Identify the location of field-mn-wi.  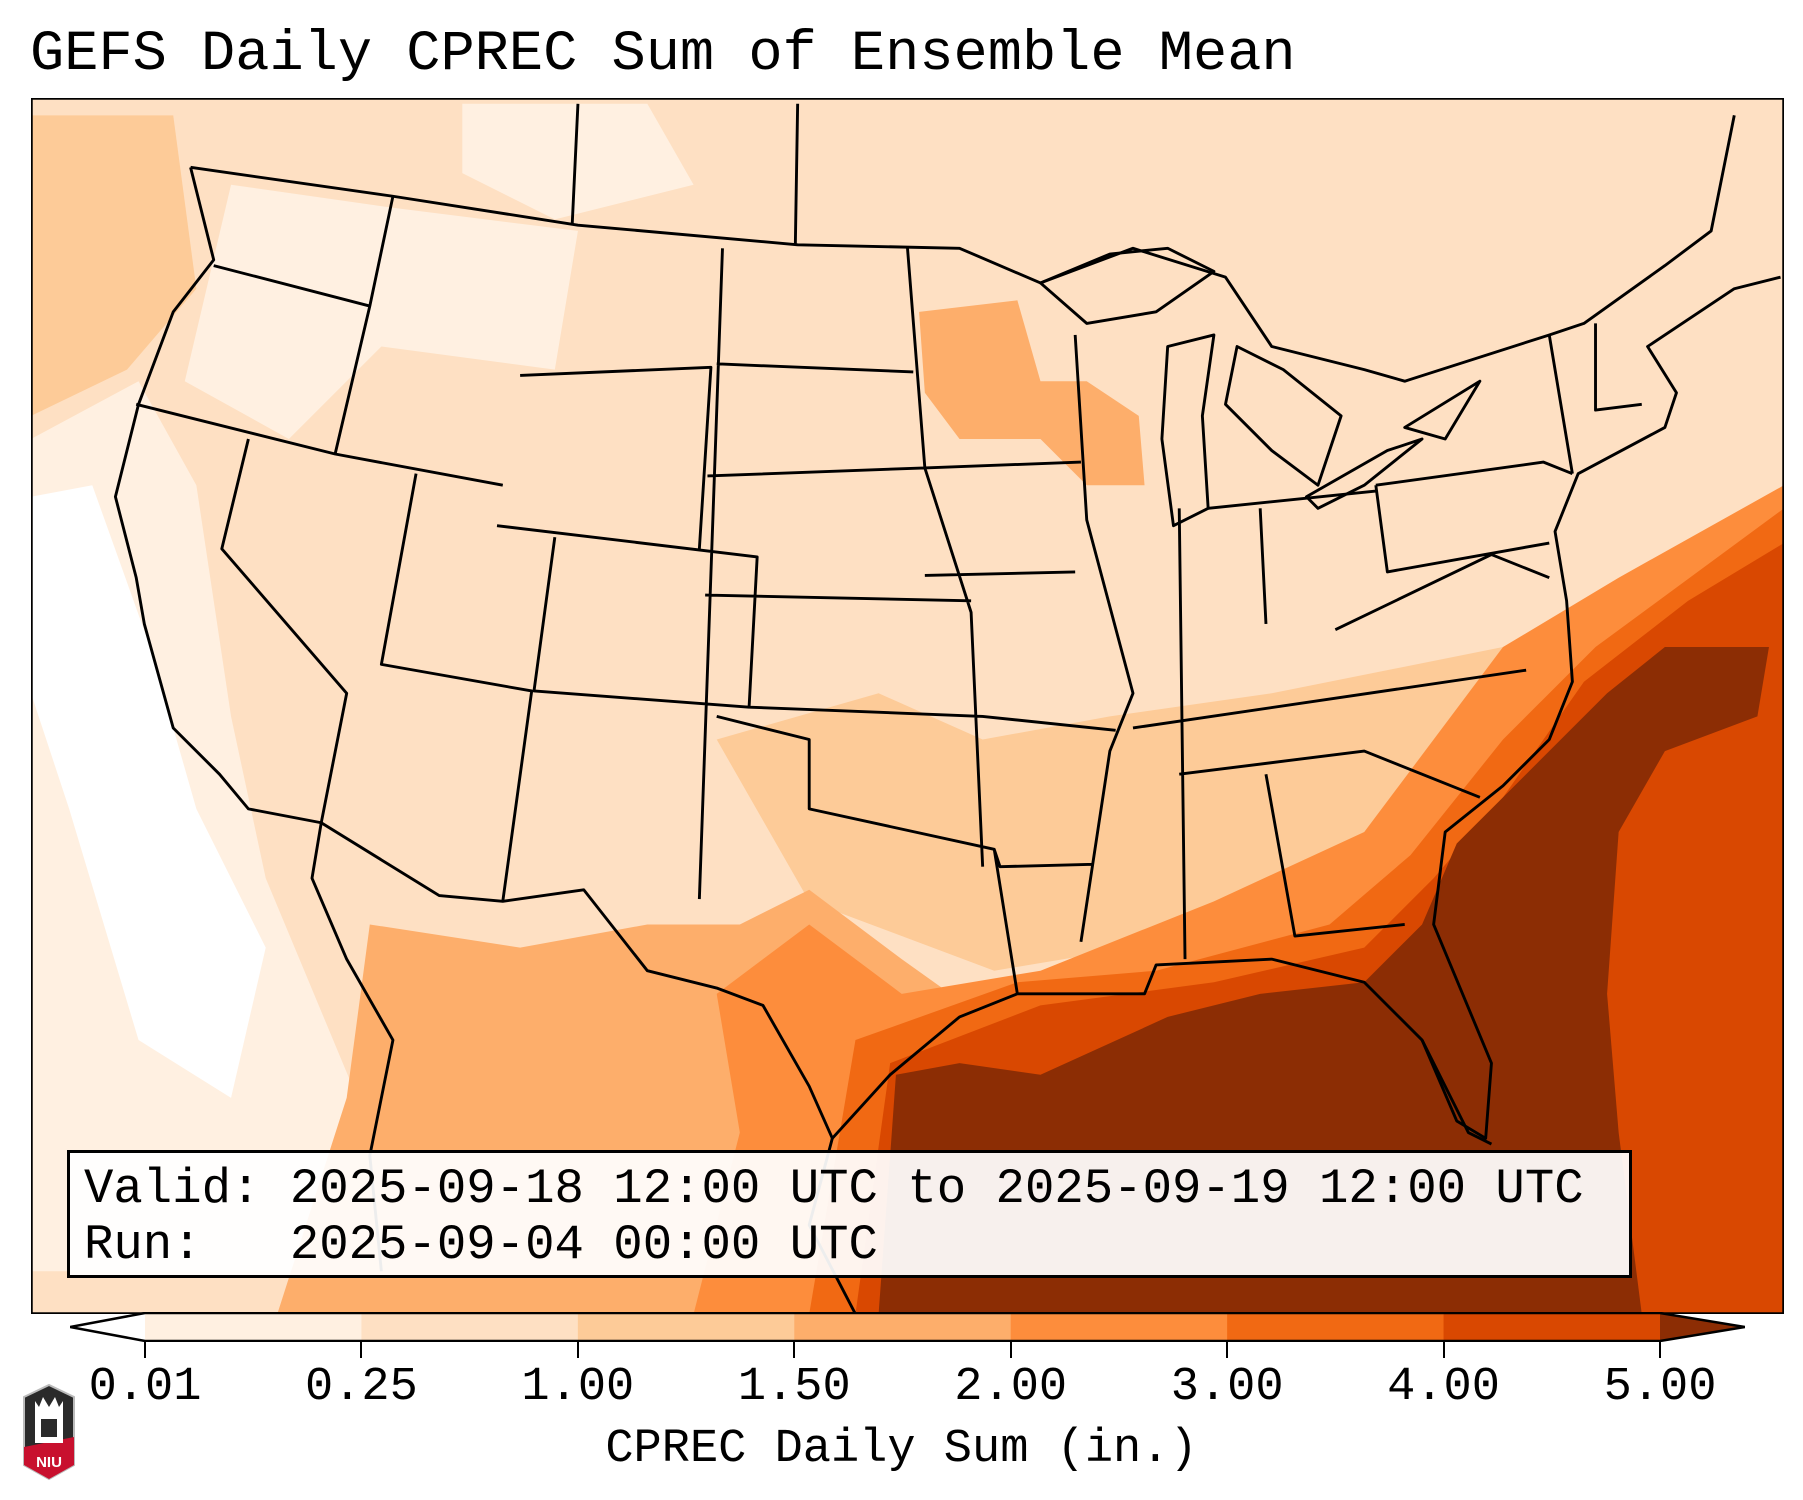
(1032, 393).